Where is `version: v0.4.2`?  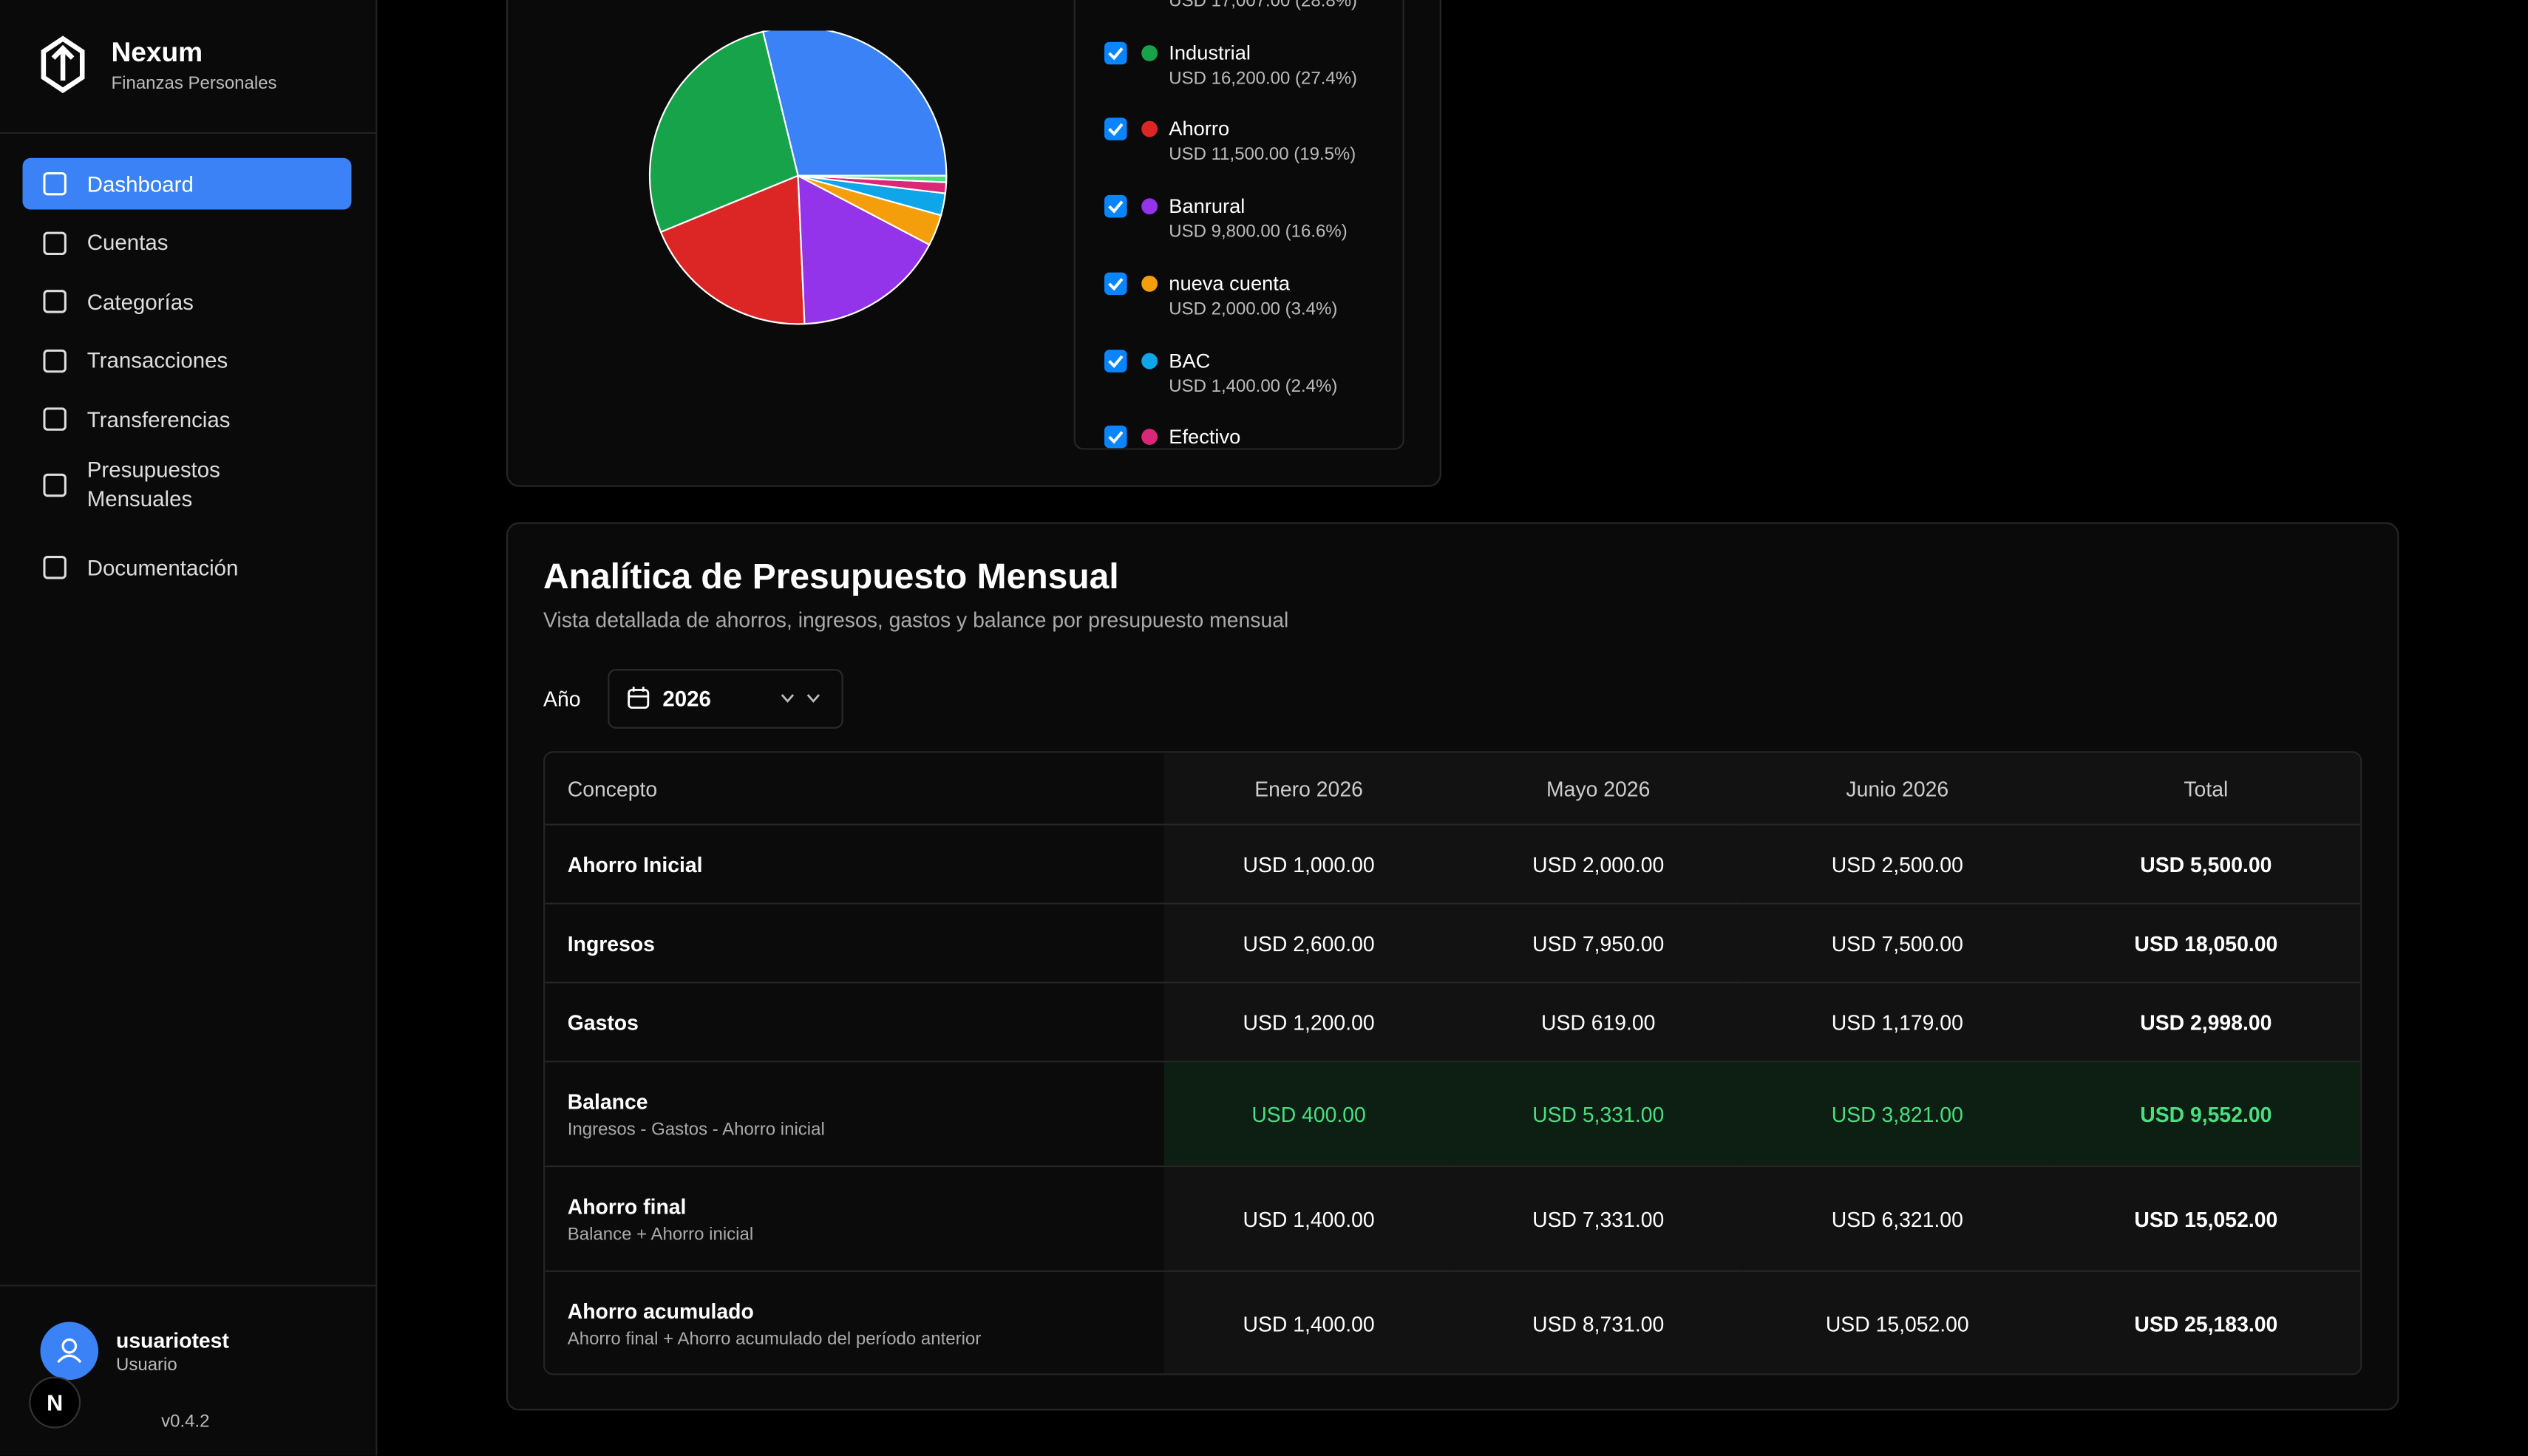
version: v0.4.2 is located at coordinates (186, 1422).